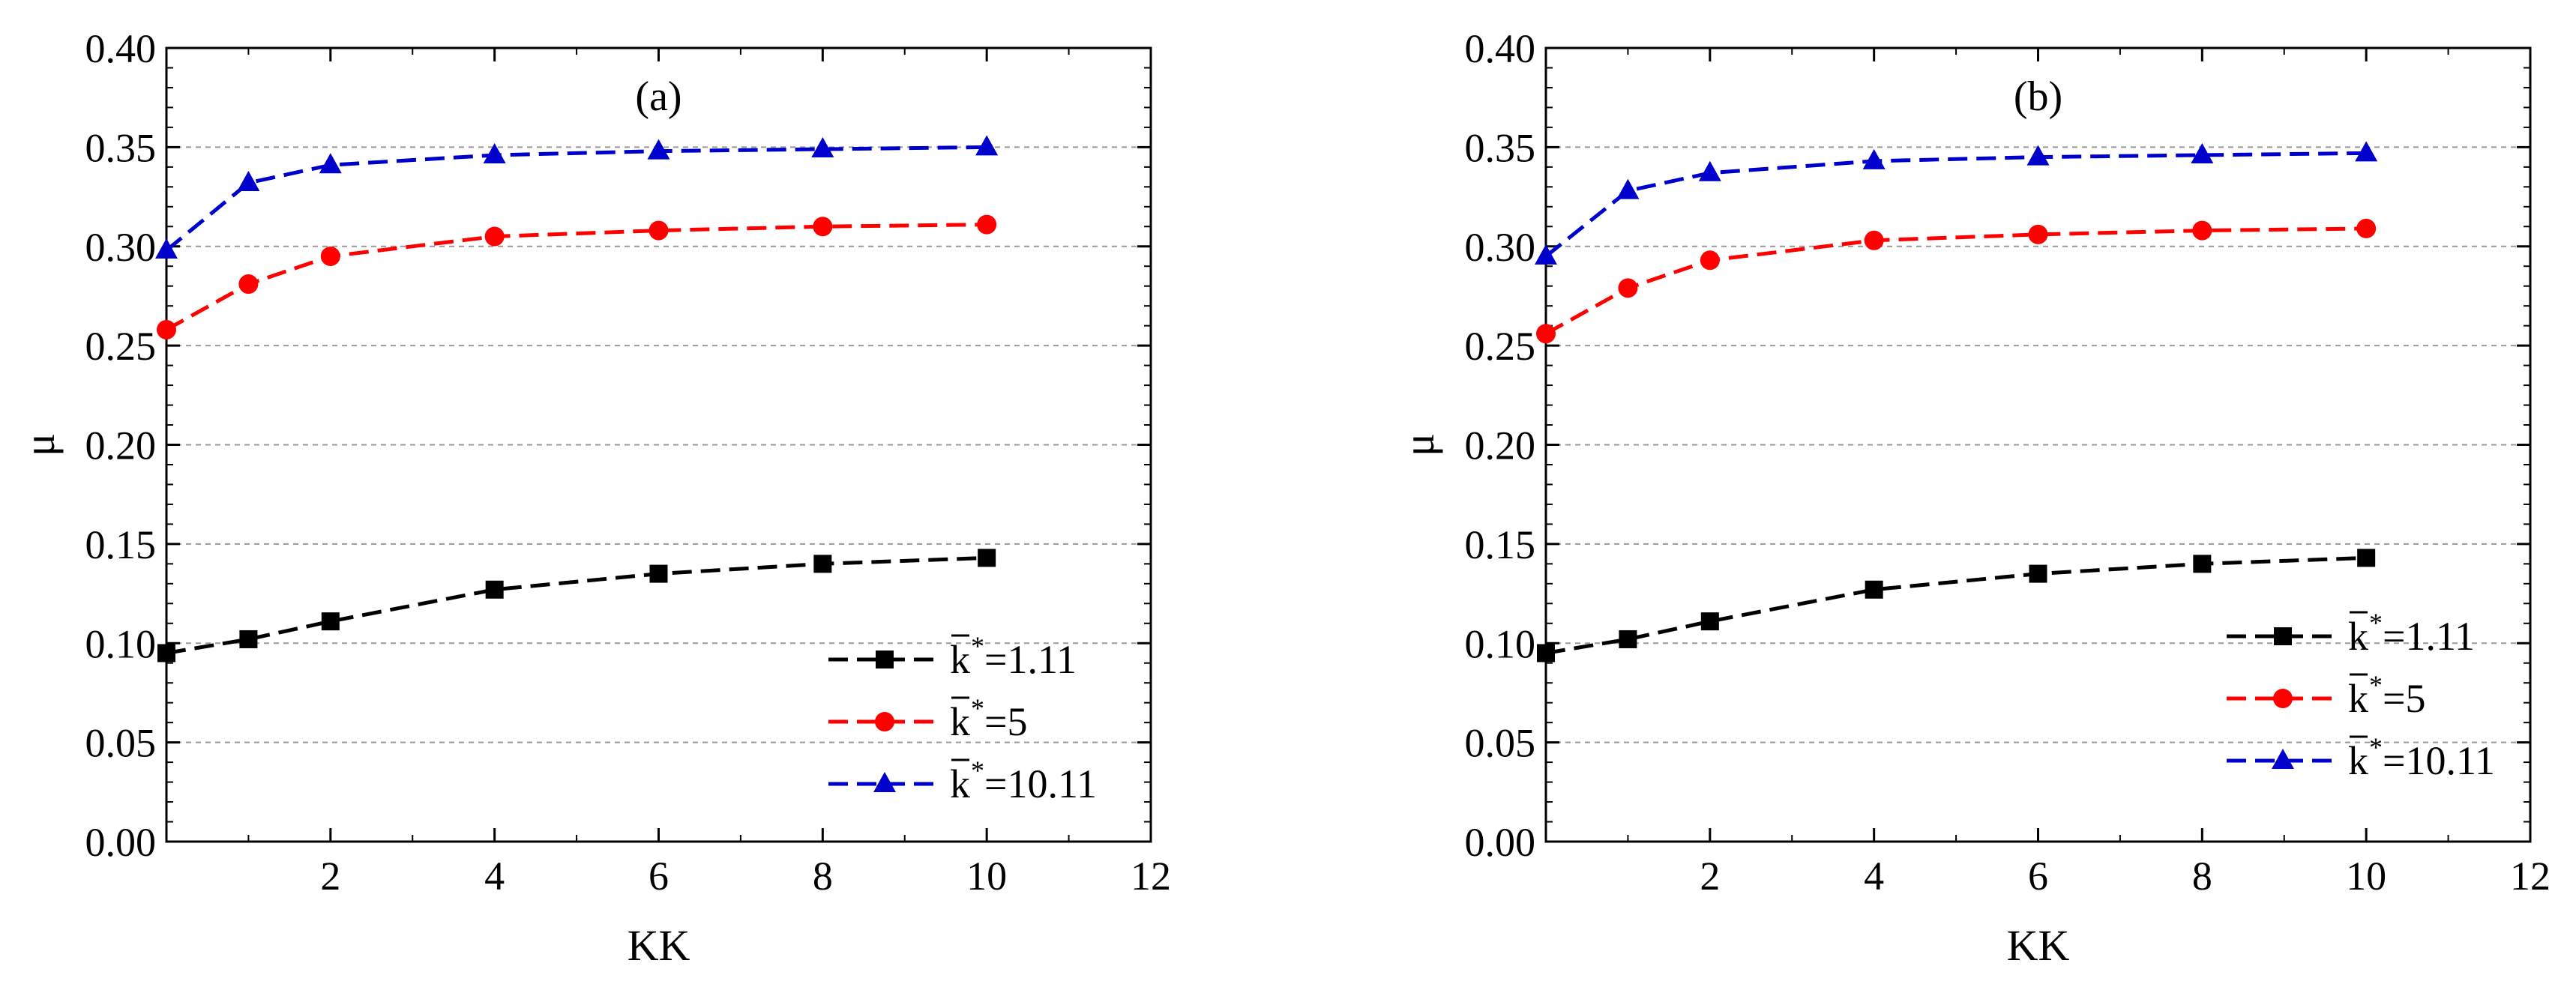 This screenshot has width=2576, height=987. I want to click on panel-title: (b), so click(2038, 97).